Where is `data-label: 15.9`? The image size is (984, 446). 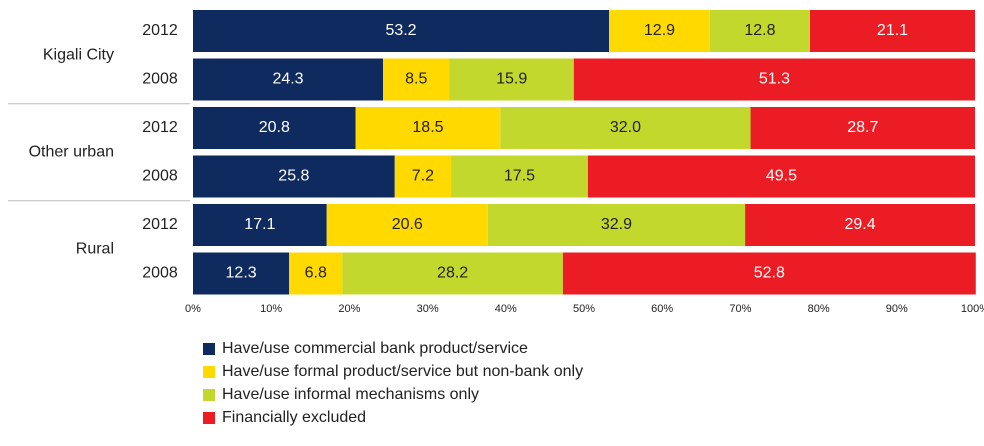
data-label: 15.9 is located at coordinates (511, 79).